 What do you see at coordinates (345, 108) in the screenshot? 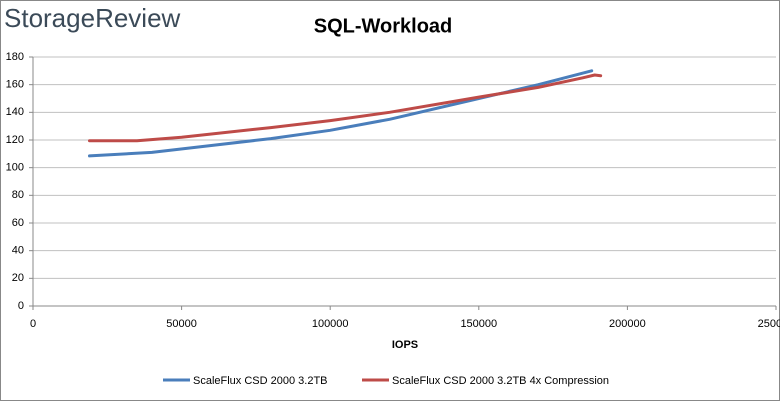
I see `series-line` at bounding box center [345, 108].